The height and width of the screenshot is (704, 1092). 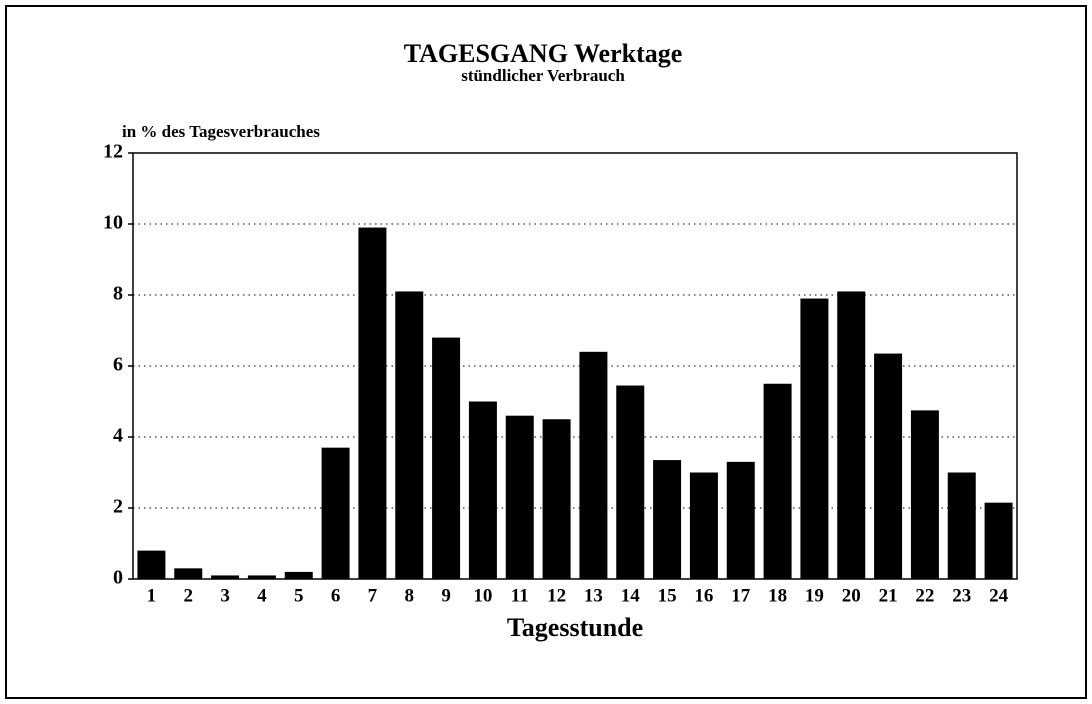 What do you see at coordinates (189, 595) in the screenshot?
I see `x-tick-label: 2` at bounding box center [189, 595].